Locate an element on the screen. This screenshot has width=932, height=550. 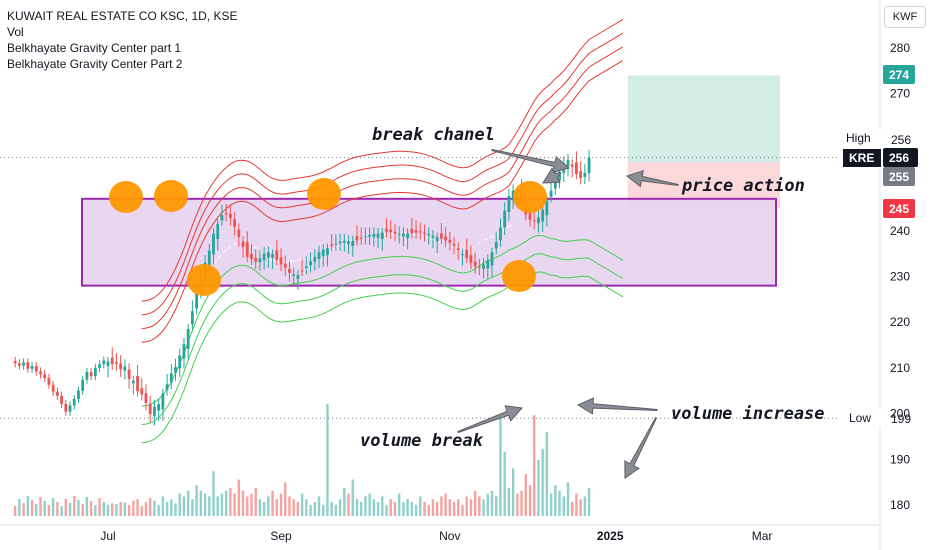
touch-circles is located at coordinates (328, 237).